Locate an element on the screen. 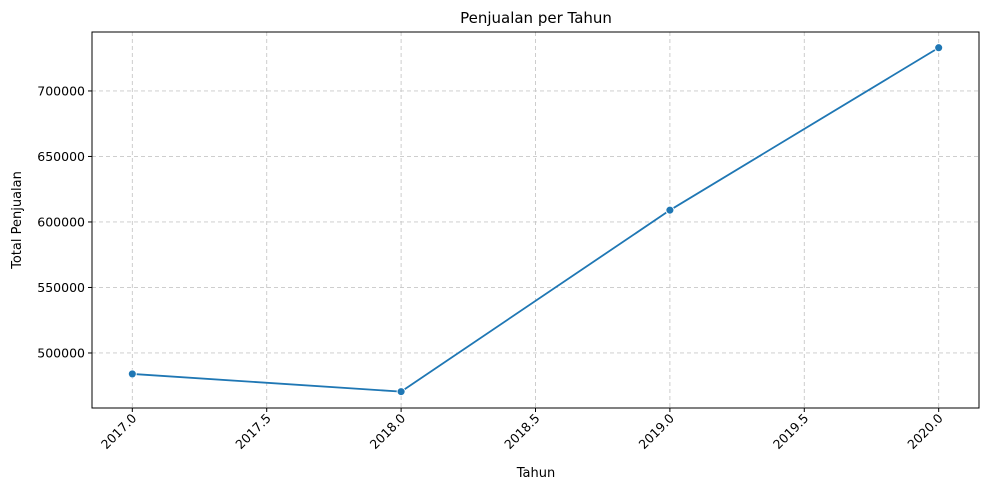 The width and height of the screenshot is (989, 490). x-tick-label: 2019.0 is located at coordinates (656, 431).